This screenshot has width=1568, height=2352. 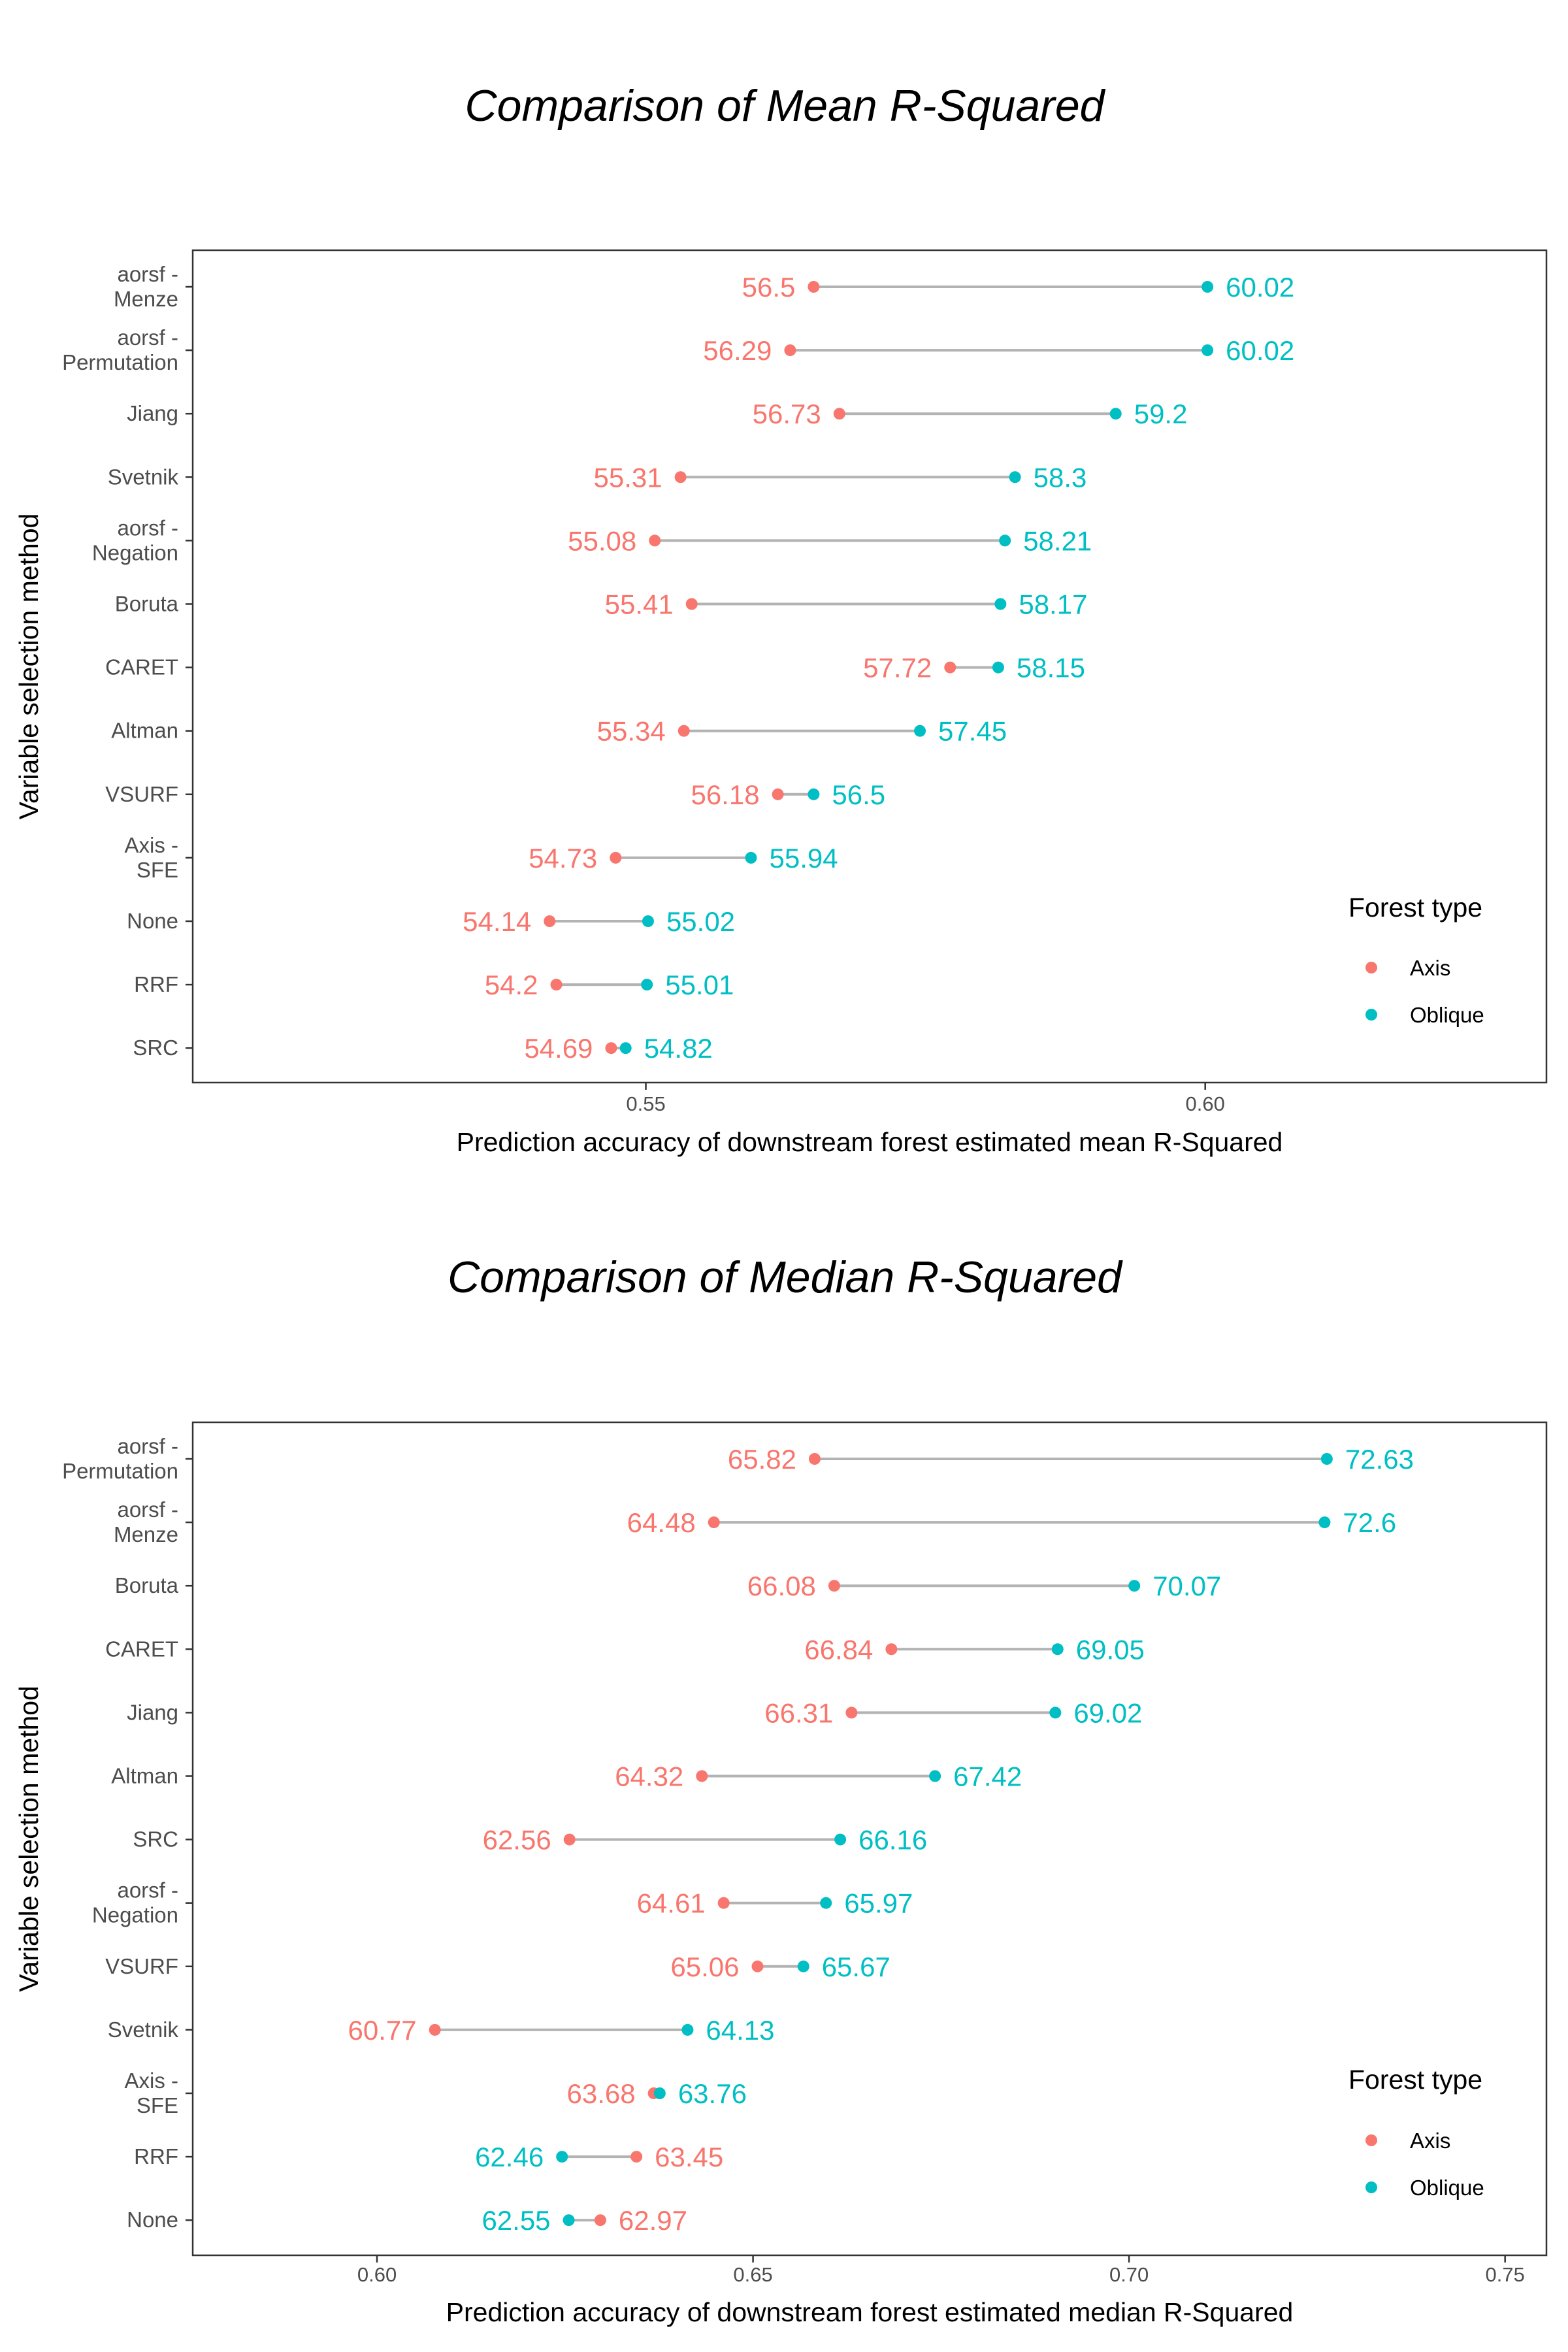 I want to click on oblique-value-label: 69.05, so click(x=1110, y=1649).